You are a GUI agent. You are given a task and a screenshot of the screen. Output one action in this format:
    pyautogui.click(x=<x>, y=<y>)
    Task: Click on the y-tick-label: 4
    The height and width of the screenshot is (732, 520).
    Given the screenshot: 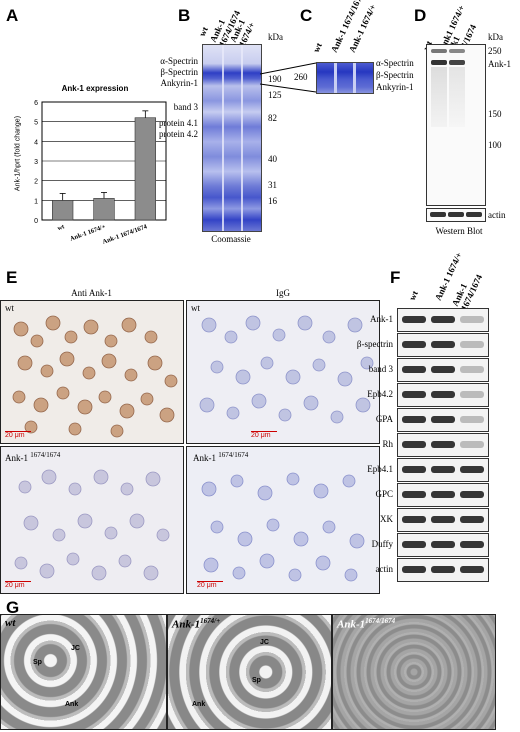 What is the action you would take?
    pyautogui.click(x=36, y=142)
    